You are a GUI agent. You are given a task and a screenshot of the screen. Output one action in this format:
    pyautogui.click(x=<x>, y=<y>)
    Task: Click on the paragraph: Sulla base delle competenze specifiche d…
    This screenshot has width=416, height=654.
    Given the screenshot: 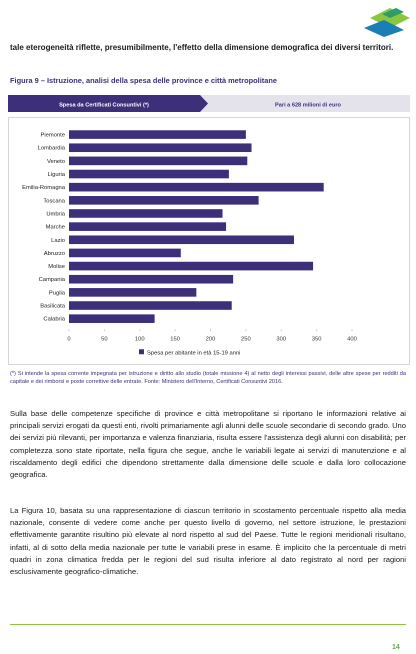 What is the action you would take?
    pyautogui.click(x=208, y=444)
    